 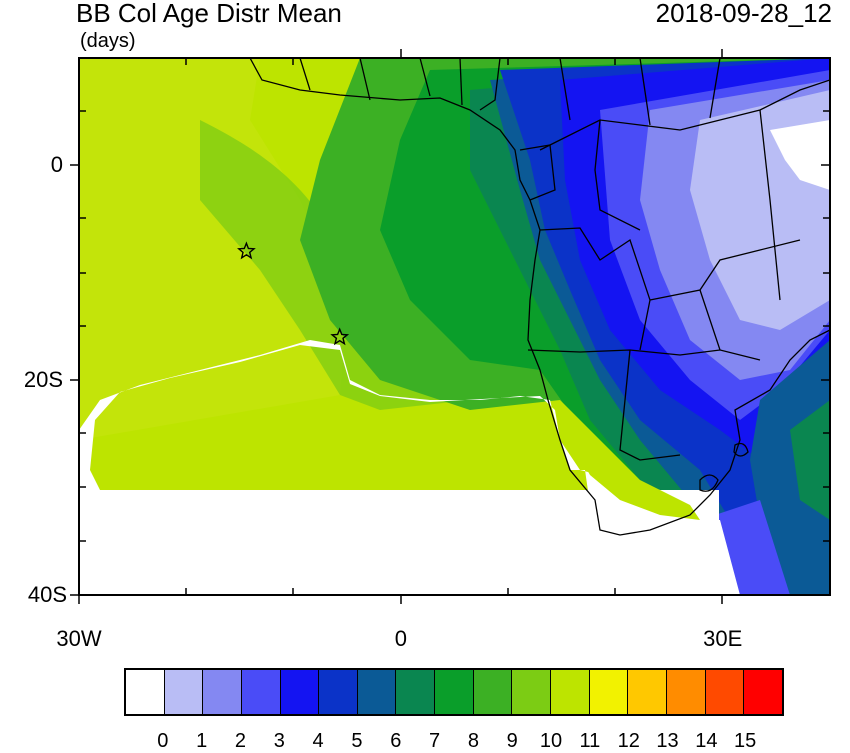 I want to click on colorbar-label: 14, so click(x=706, y=741).